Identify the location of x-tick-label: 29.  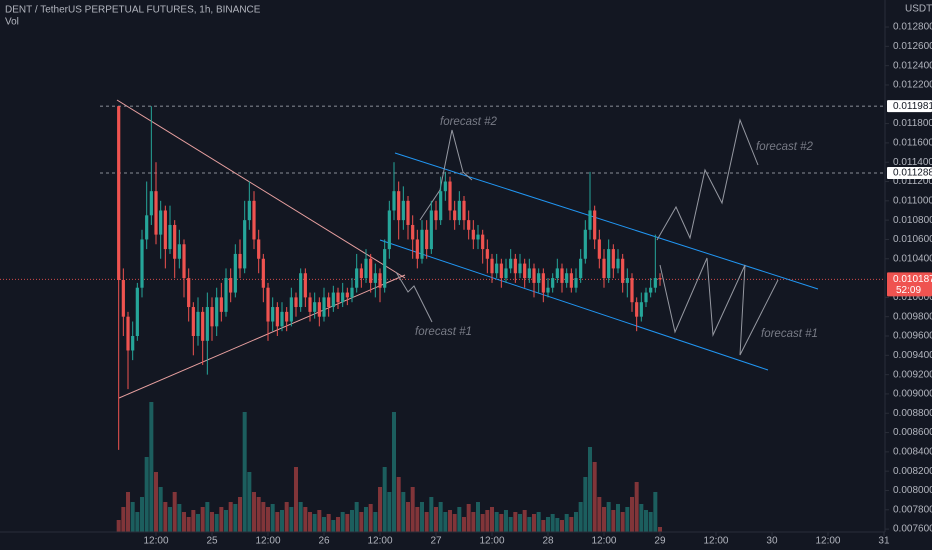
(660, 541).